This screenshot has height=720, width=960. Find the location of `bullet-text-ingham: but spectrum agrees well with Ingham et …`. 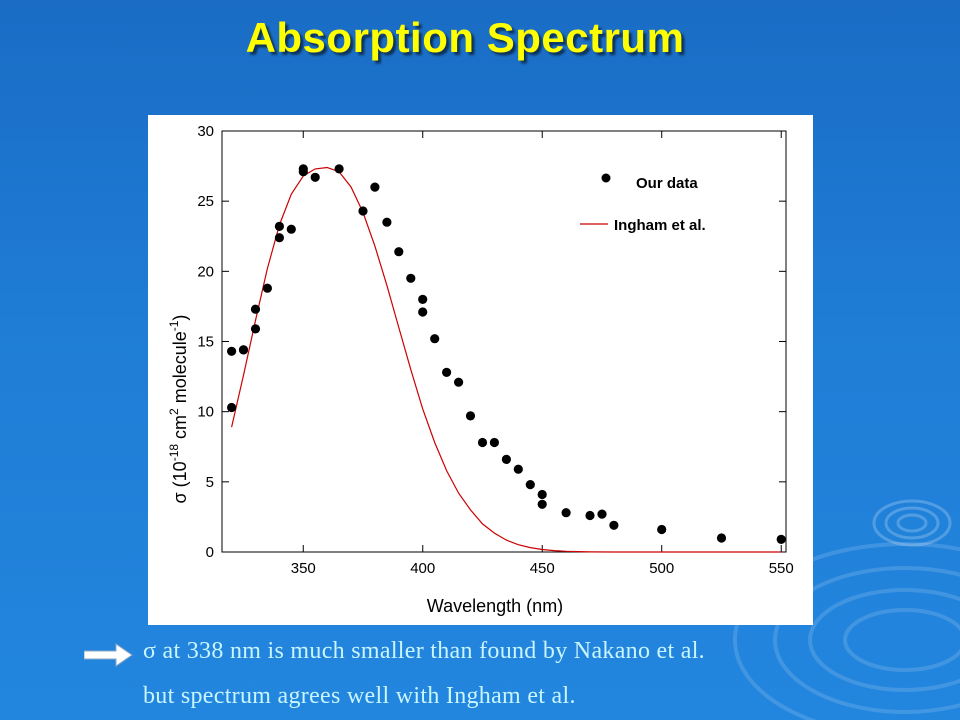

bullet-text-ingham: but spectrum agrees well with Ingham et … is located at coordinates (359, 696).